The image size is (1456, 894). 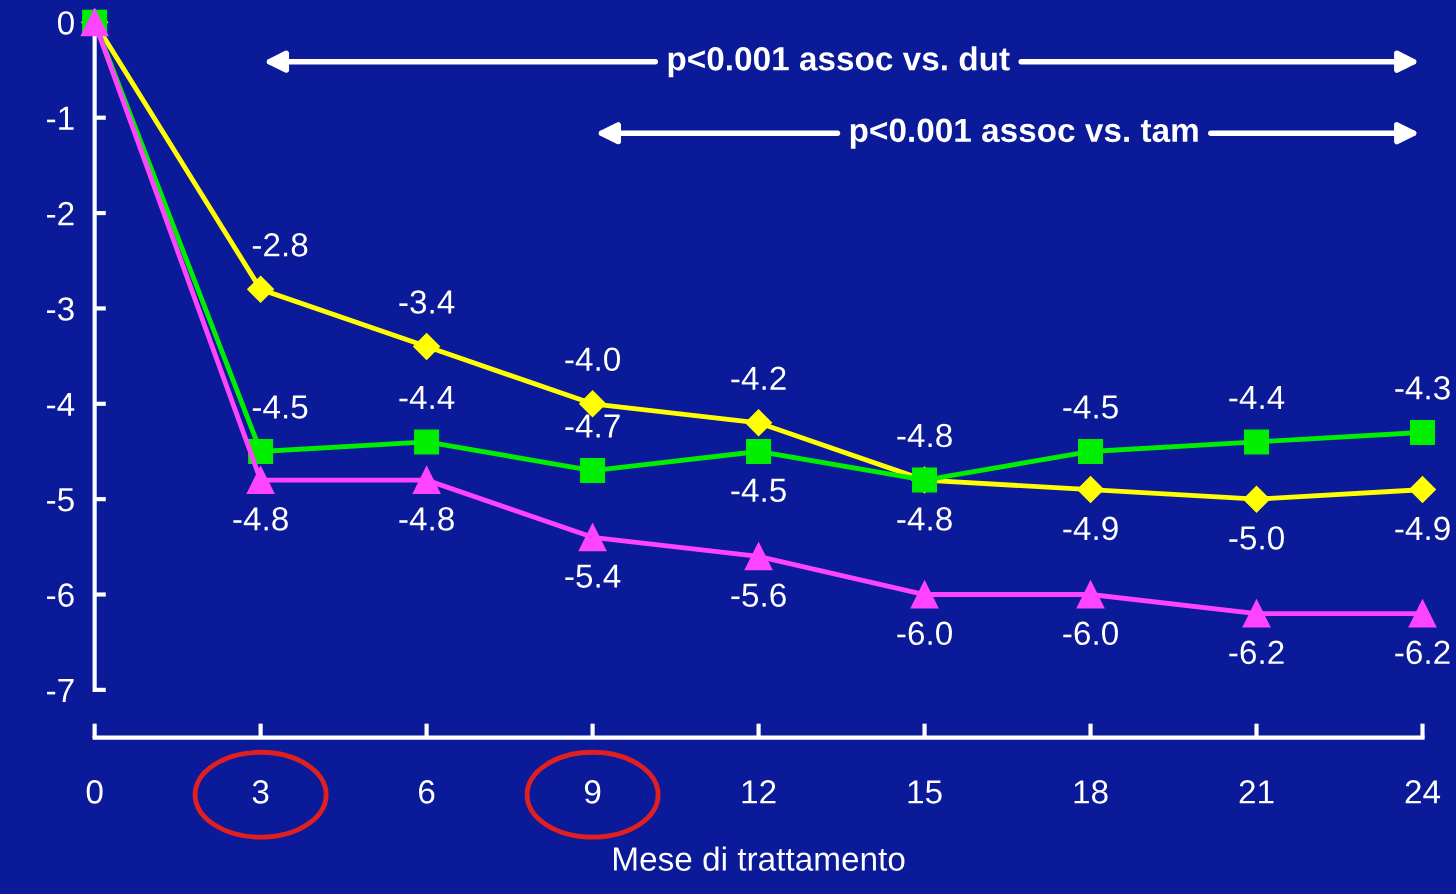 What do you see at coordinates (60, 309) in the screenshot?
I see `y-tick-label: -3` at bounding box center [60, 309].